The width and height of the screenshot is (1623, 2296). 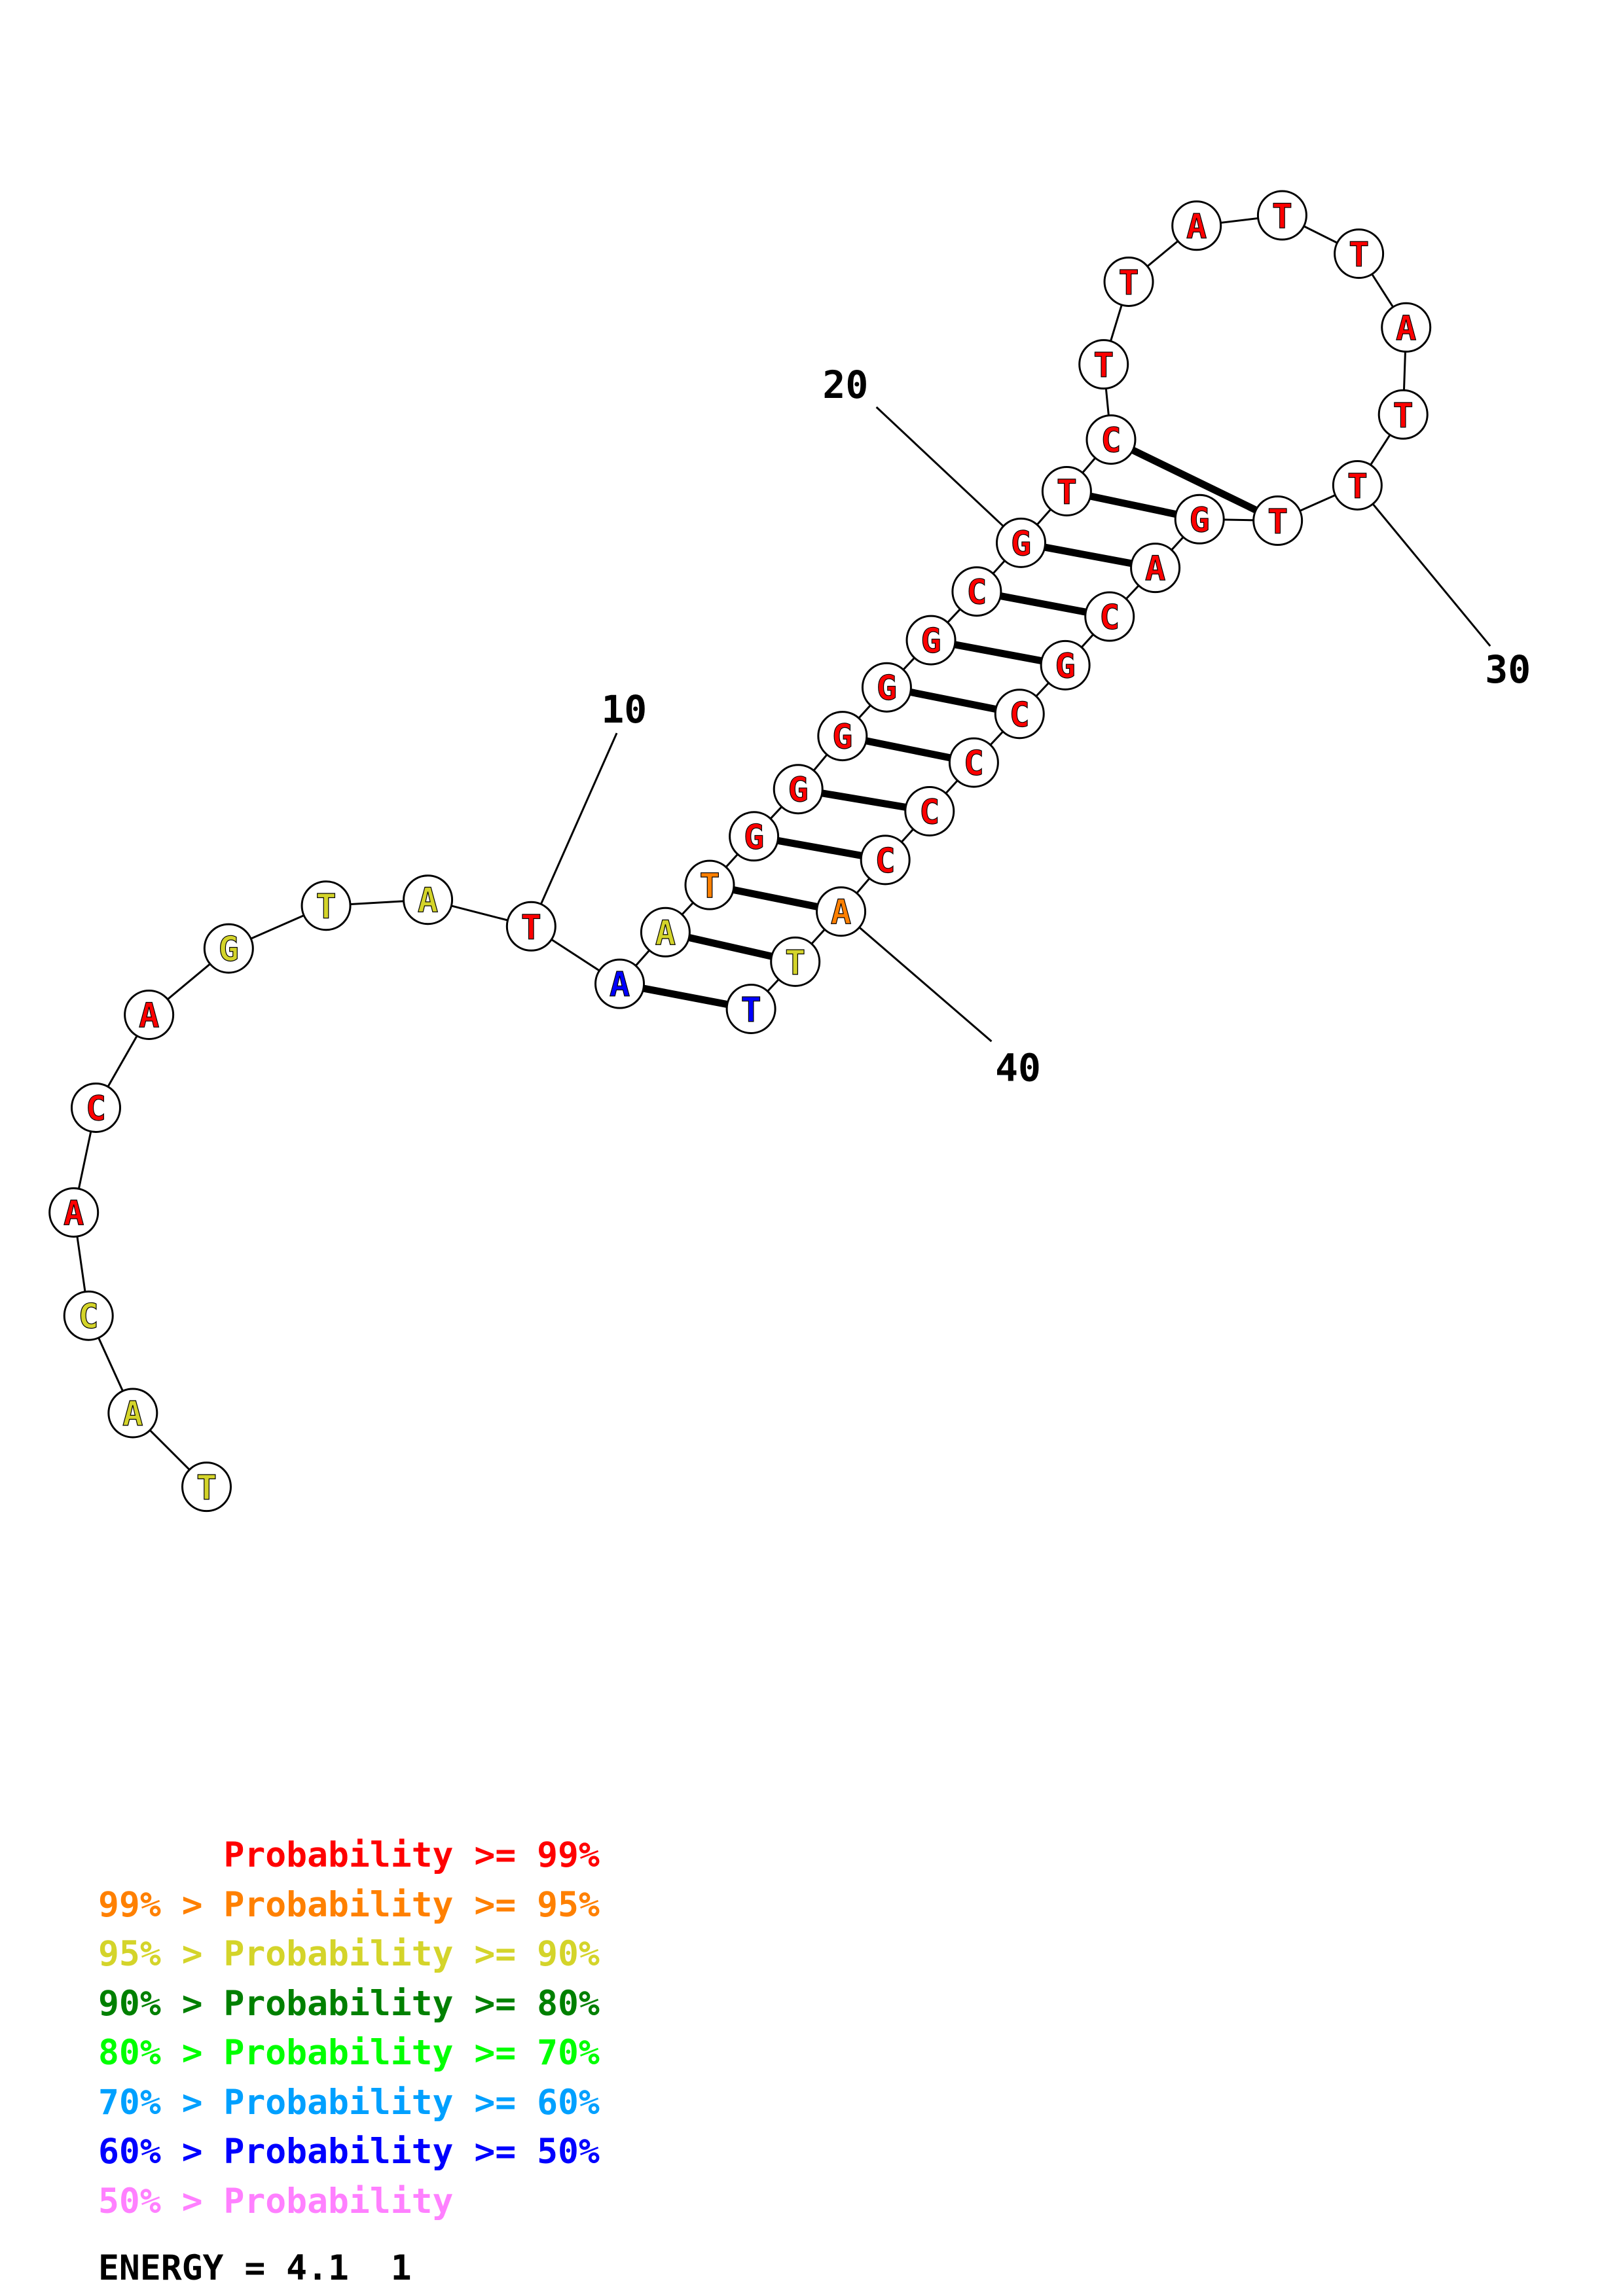 I want to click on legend-label: Probability >= 60%, so click(x=411, y=2102).